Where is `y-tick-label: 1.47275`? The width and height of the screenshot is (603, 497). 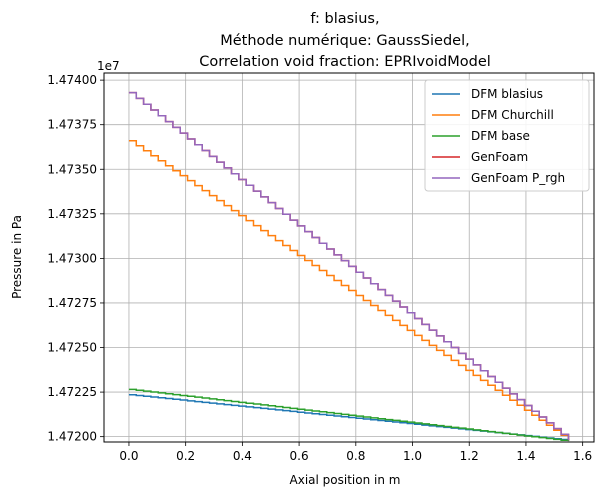 y-tick-label: 1.47275 is located at coordinates (72, 303).